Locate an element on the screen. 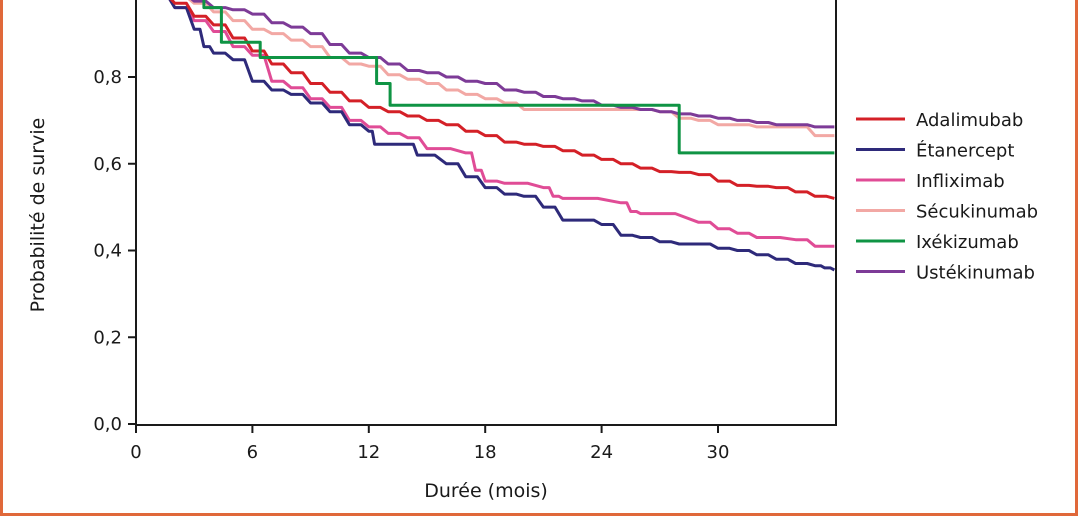 The height and width of the screenshot is (516, 1078). y-tick-label: 0,4 is located at coordinates (107, 251).